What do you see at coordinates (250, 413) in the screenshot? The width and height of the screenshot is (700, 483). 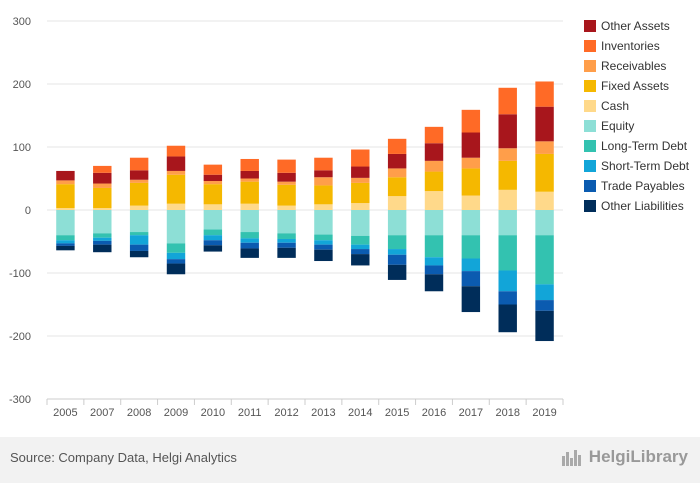 I see `x-tick-label: 2011` at bounding box center [250, 413].